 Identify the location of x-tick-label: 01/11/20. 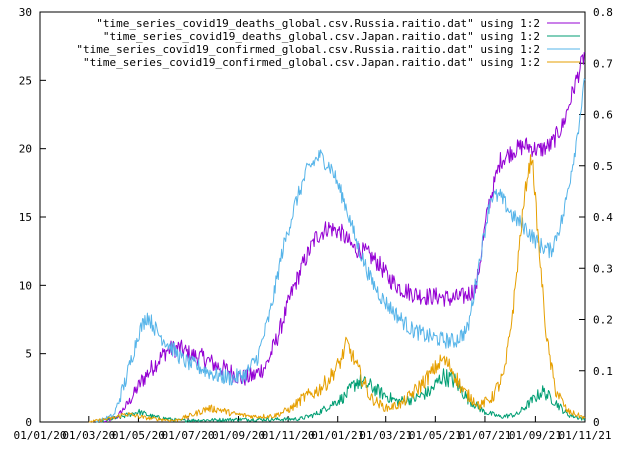
(288, 435).